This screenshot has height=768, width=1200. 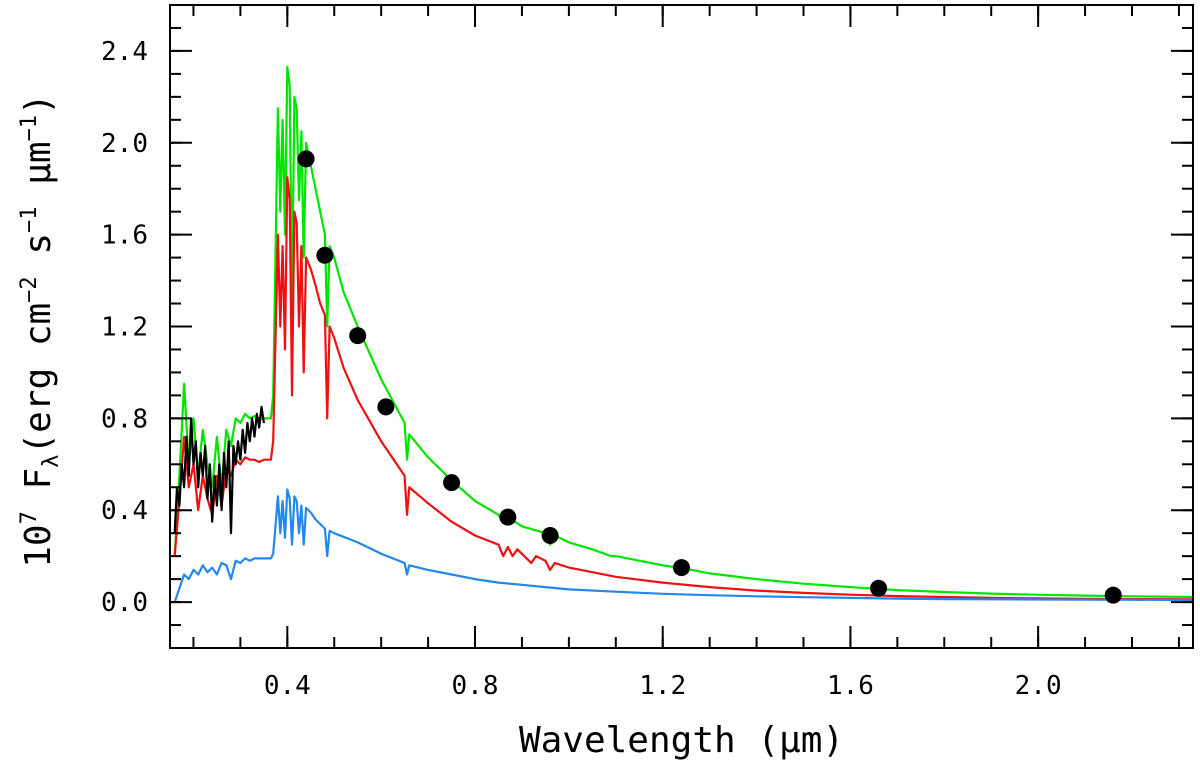 What do you see at coordinates (124, 419) in the screenshot?
I see `y-tick-label: 0.8` at bounding box center [124, 419].